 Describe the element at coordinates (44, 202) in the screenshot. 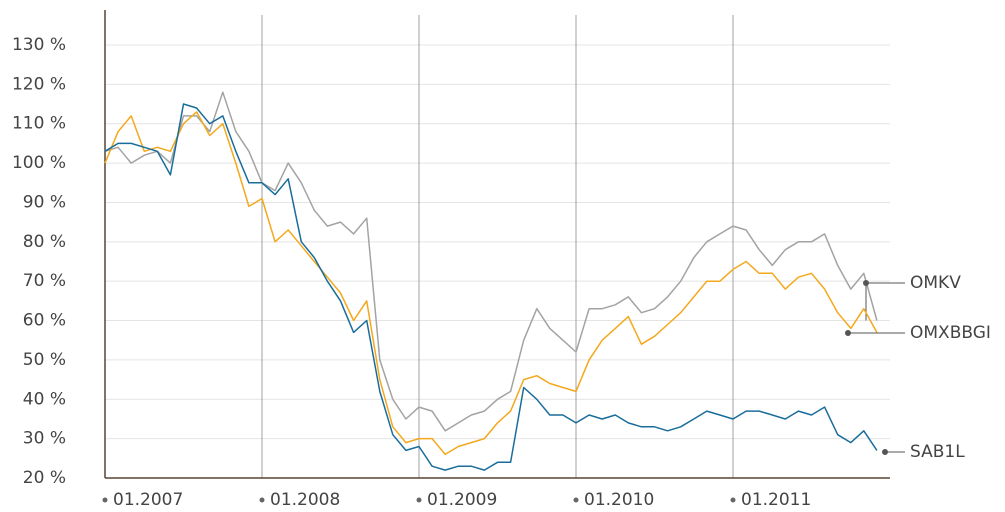

I see `y-tick-label: 90 %` at that location.